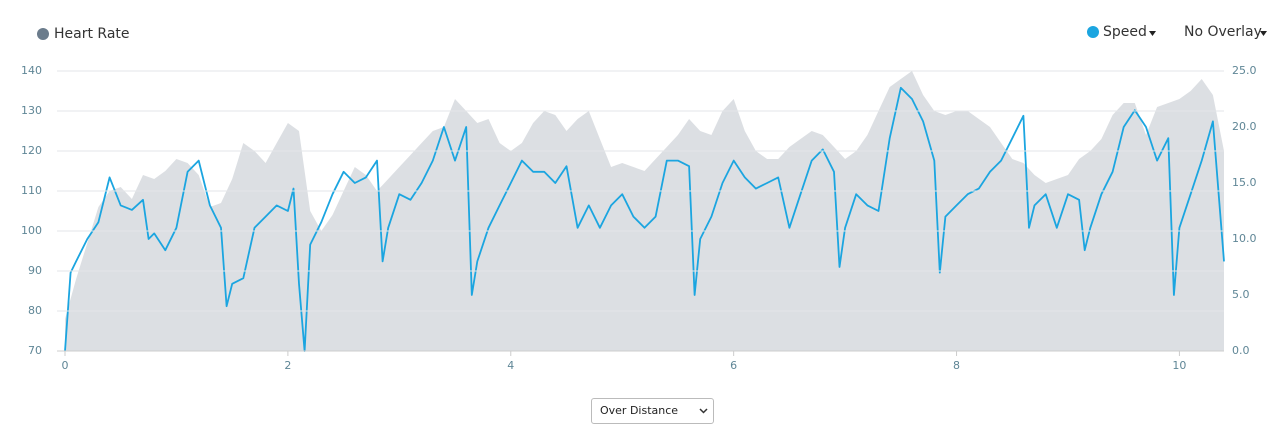 Image resolution: width=1278 pixels, height=444 pixels. Describe the element at coordinates (35, 310) in the screenshot. I see `y-tick-label: 80` at that location.